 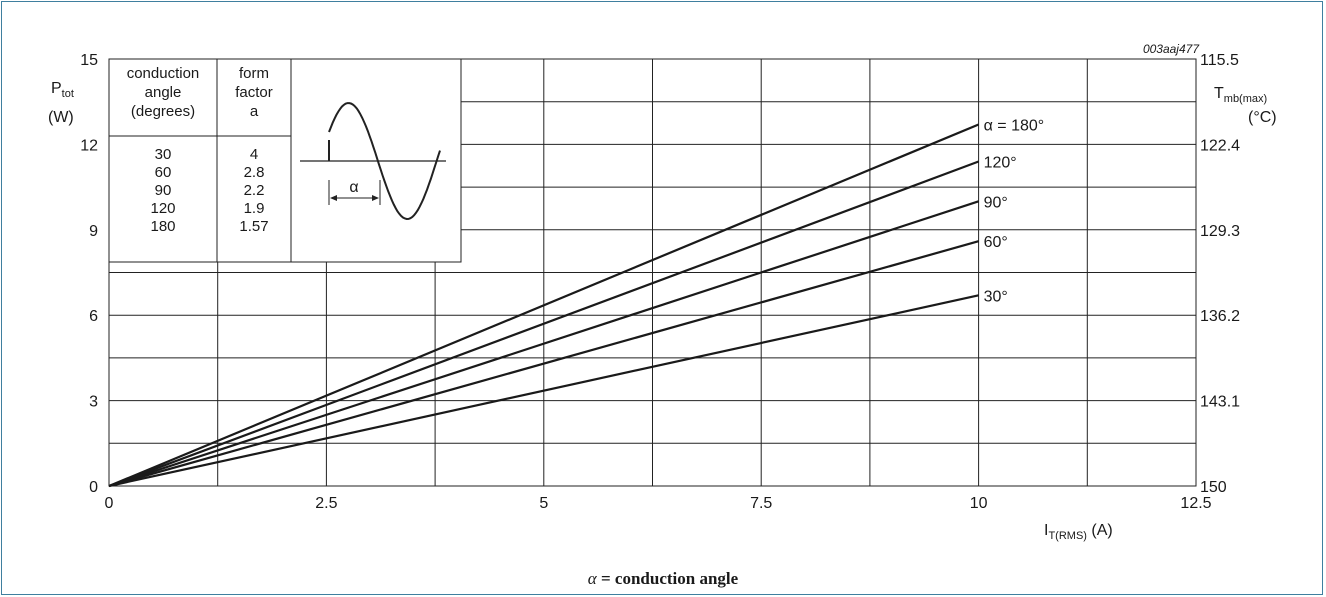 I want to click on inset-cell: 90, so click(x=163, y=190).